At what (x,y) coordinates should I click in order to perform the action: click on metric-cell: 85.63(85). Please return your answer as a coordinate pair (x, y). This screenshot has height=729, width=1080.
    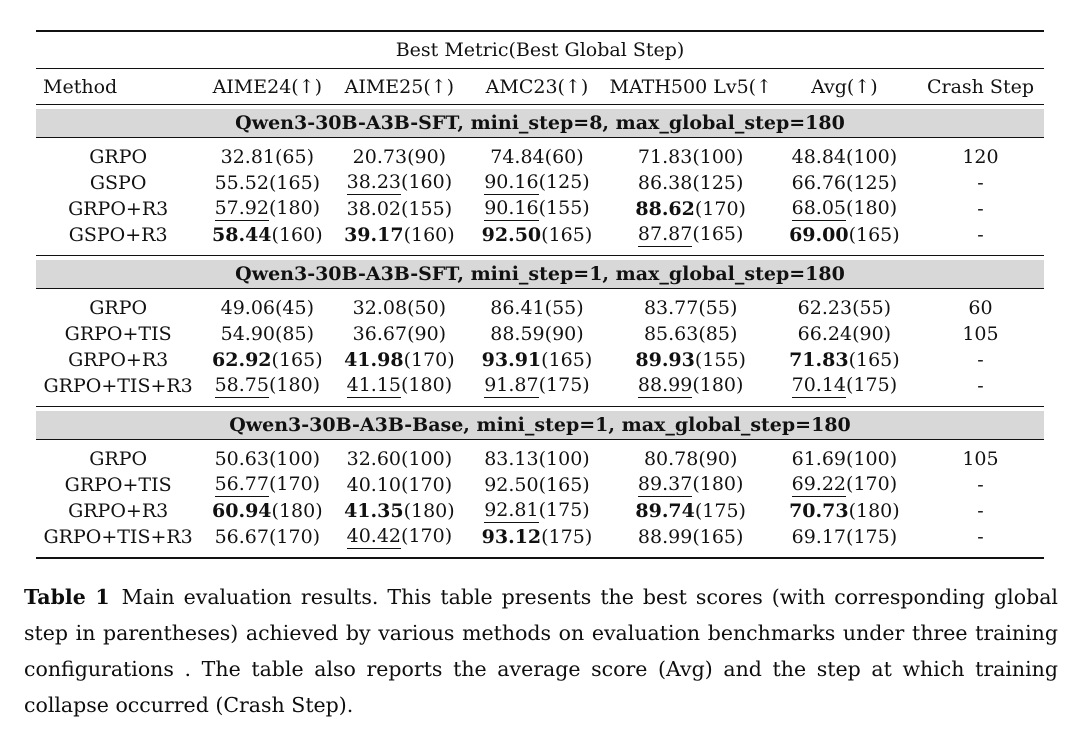
    Looking at the image, I should click on (691, 334).